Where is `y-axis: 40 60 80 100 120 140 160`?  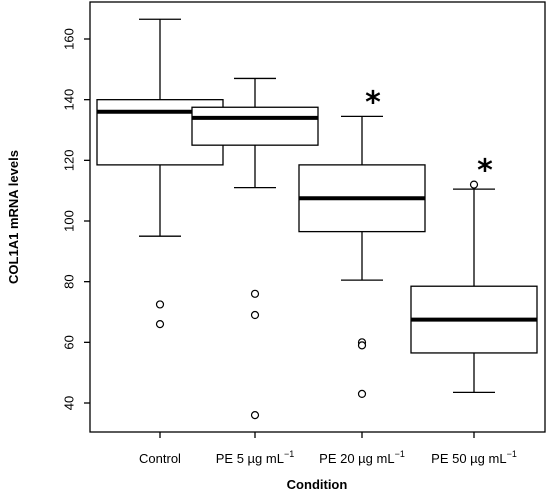
y-axis: 40 60 80 100 120 140 160 is located at coordinates (76, 219).